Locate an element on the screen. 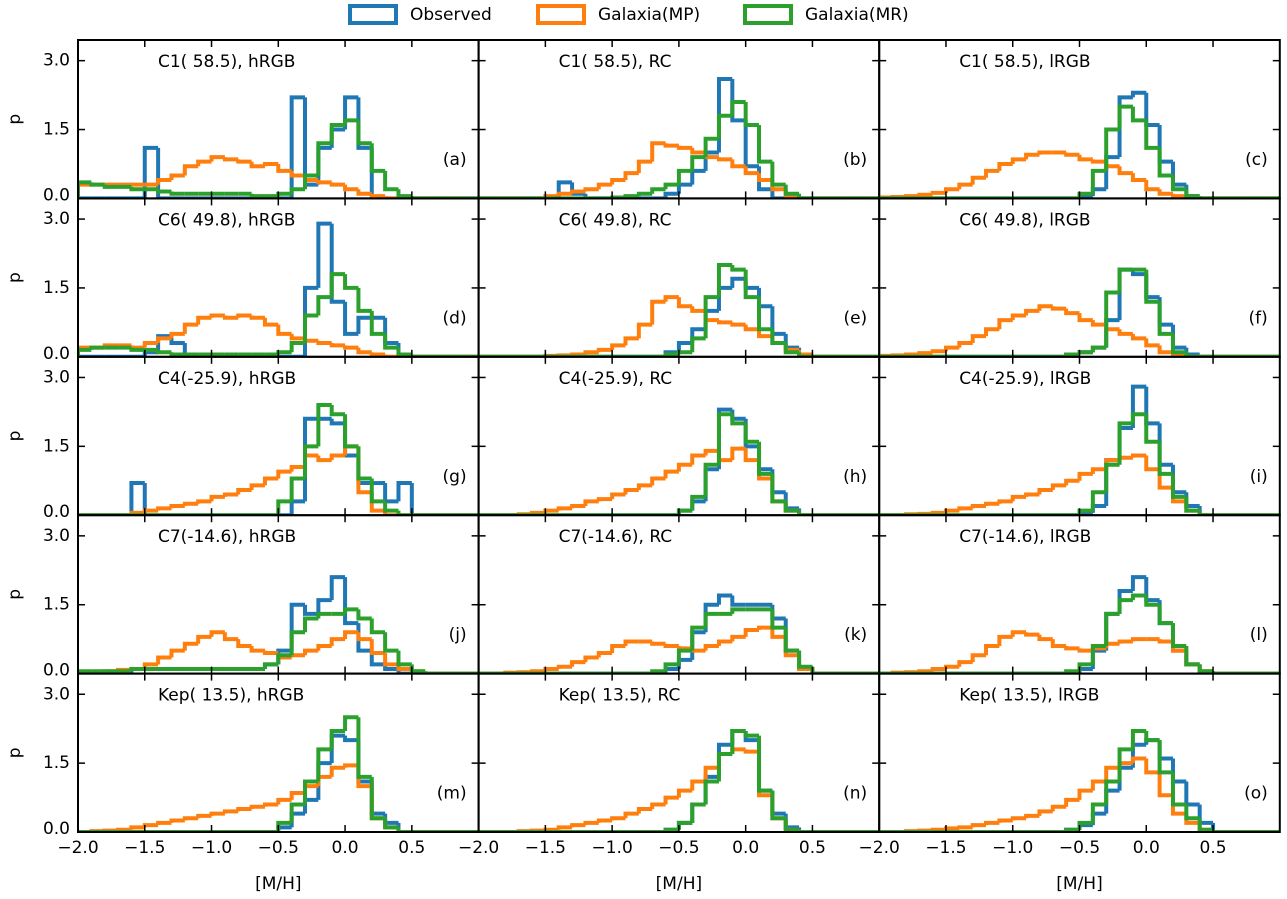 This screenshot has height=899, width=1287. panel-annotation: (d) is located at coordinates (455, 318).